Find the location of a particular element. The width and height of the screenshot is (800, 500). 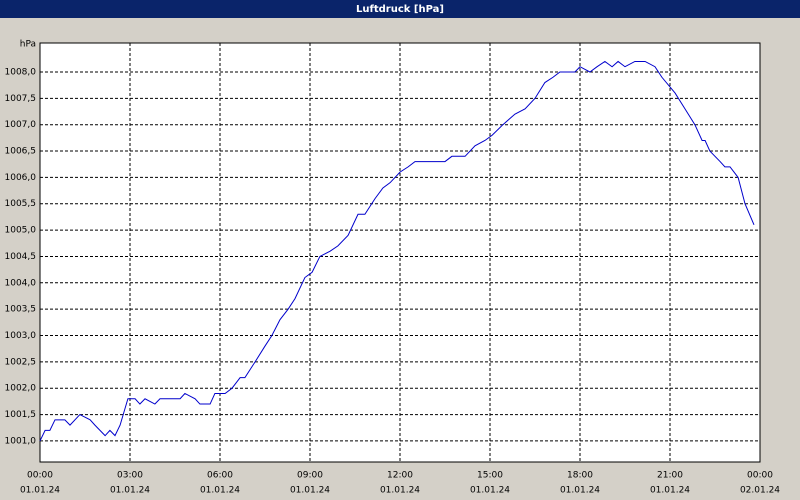

x-tick-date: 02.01.24 is located at coordinates (760, 491).